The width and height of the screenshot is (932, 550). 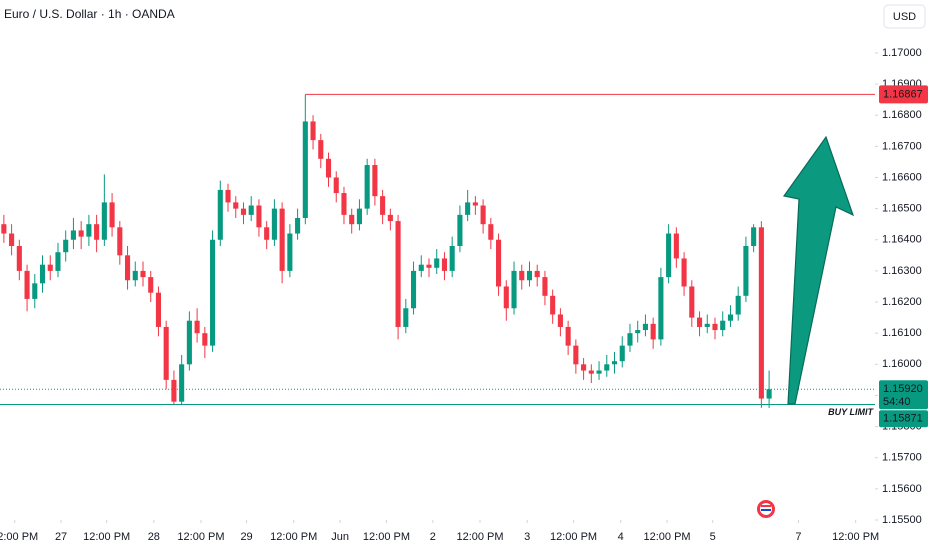 I want to click on y-tick-label: 1.16100, so click(x=902, y=333).